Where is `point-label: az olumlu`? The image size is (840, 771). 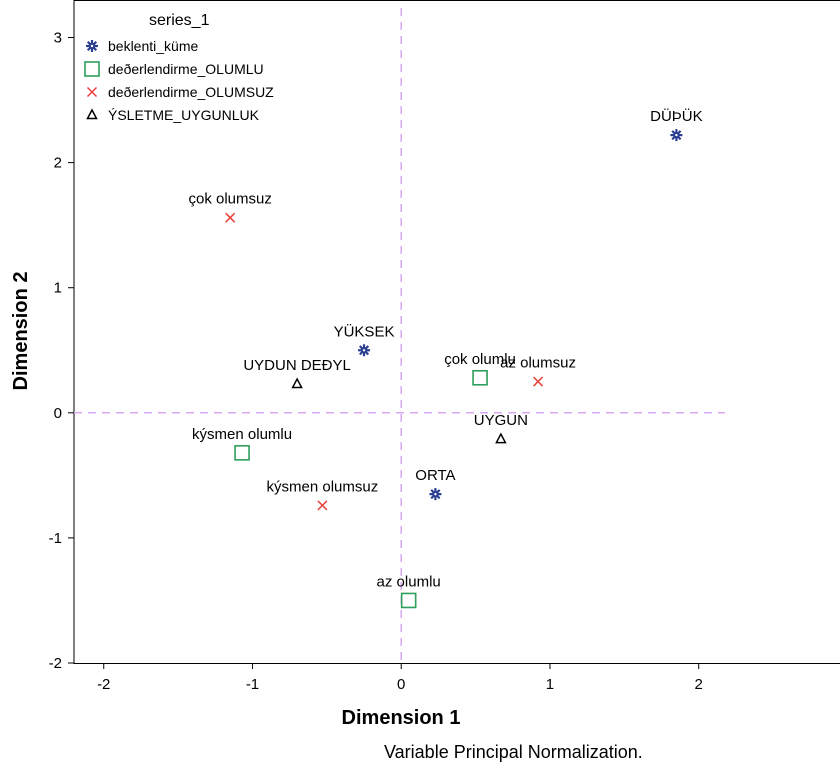
point-label: az olumlu is located at coordinates (409, 581).